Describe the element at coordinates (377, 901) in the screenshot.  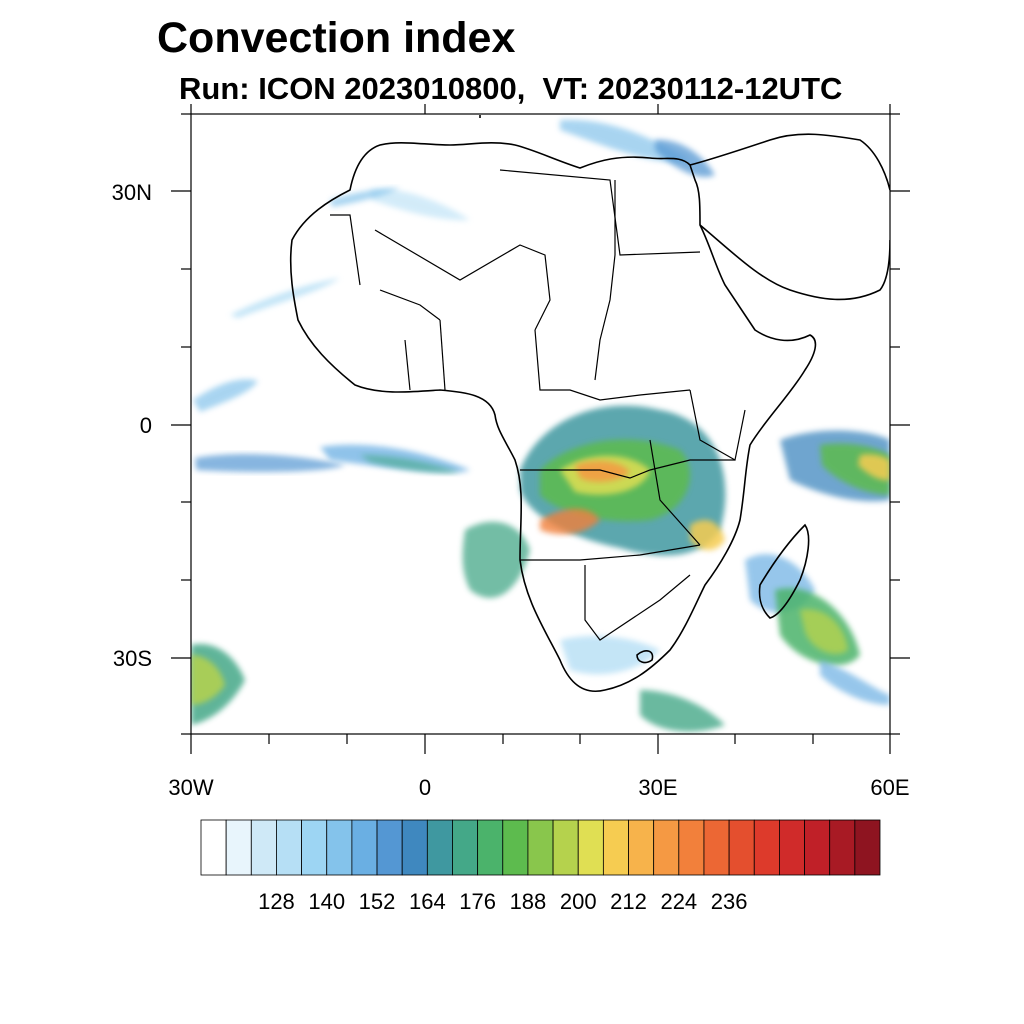
I see `colorbar-tick-label: 152` at that location.